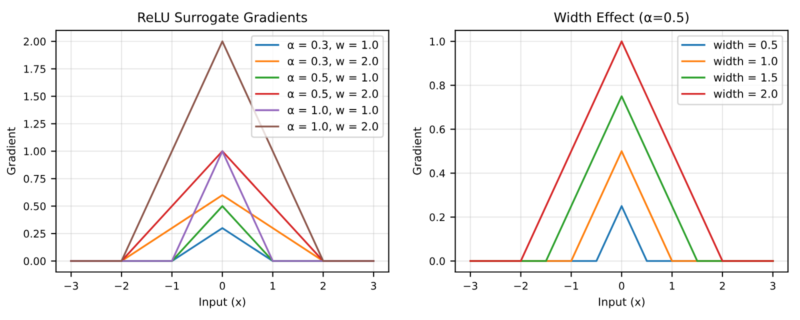  What do you see at coordinates (35, 206) in the screenshot?
I see `y-tick-label: 0.50` at bounding box center [35, 206].